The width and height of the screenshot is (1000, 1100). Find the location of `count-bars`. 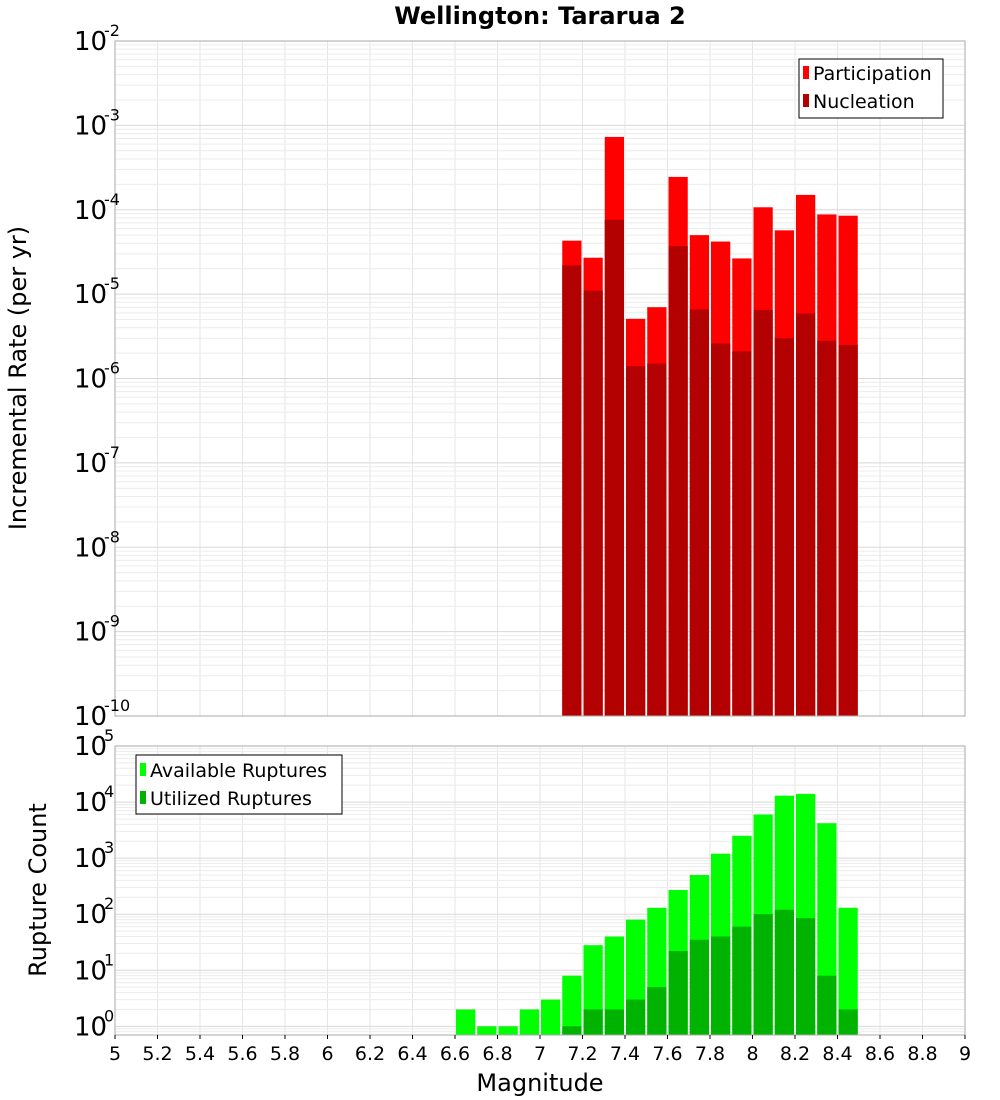

count-bars is located at coordinates (657, 914).